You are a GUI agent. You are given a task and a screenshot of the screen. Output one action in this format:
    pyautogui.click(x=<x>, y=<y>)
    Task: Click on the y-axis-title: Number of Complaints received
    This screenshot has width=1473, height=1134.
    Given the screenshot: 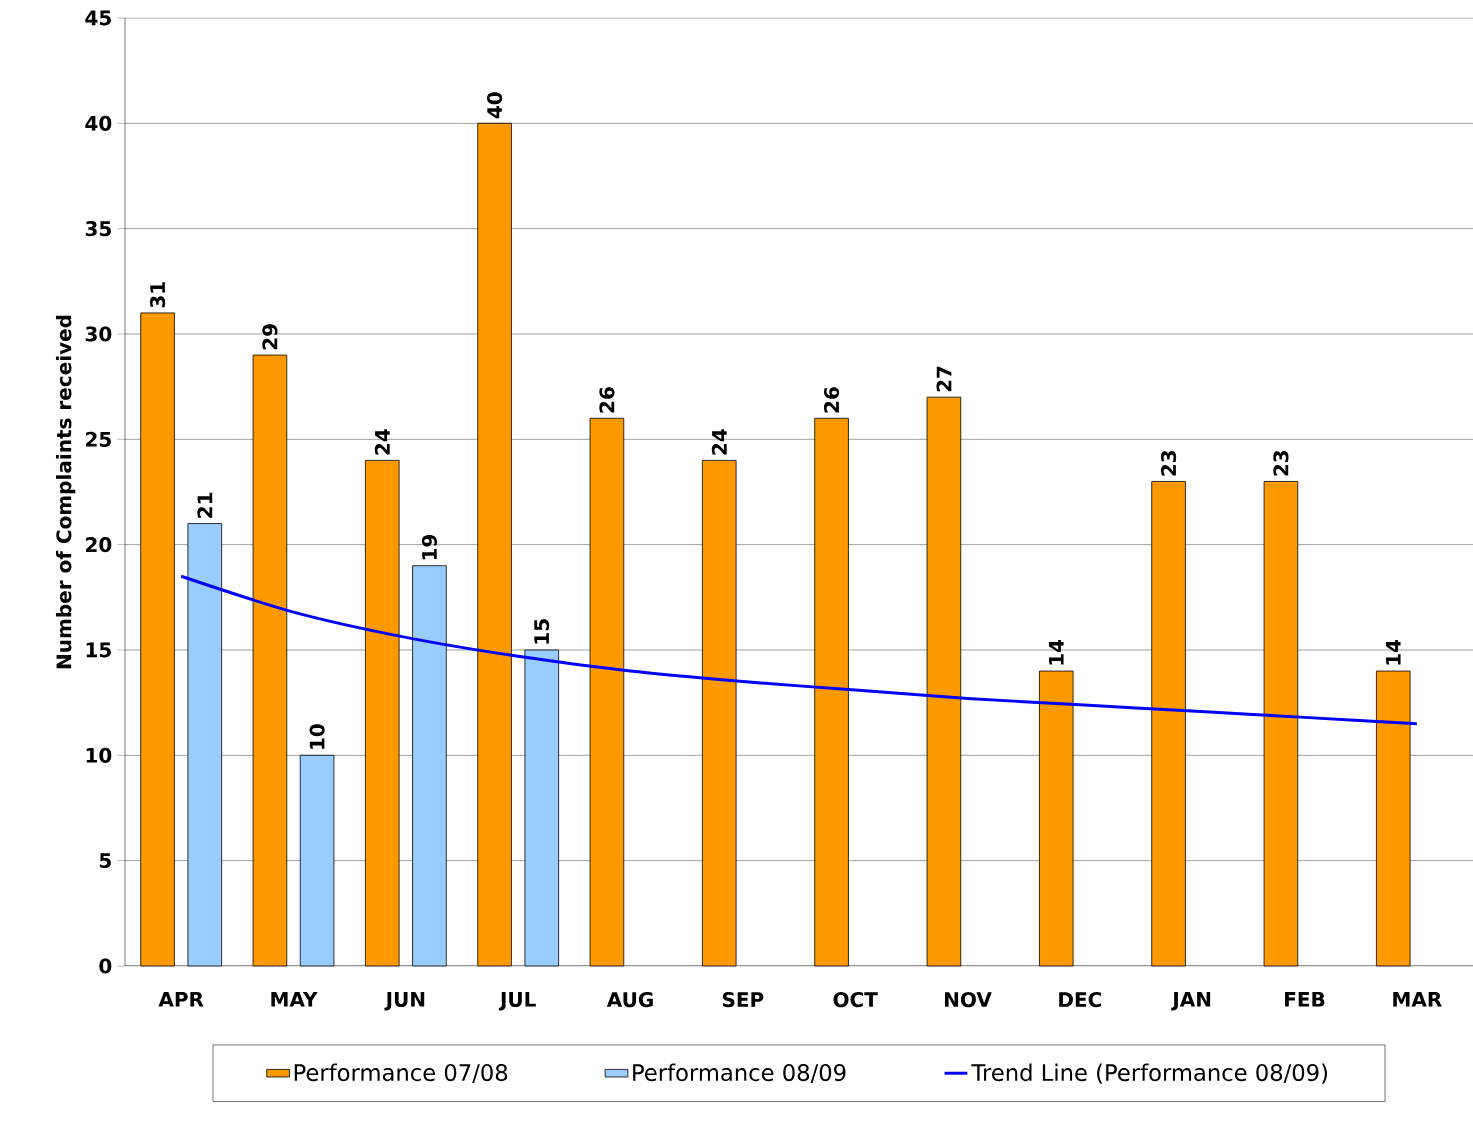 What is the action you would take?
    pyautogui.click(x=65, y=492)
    